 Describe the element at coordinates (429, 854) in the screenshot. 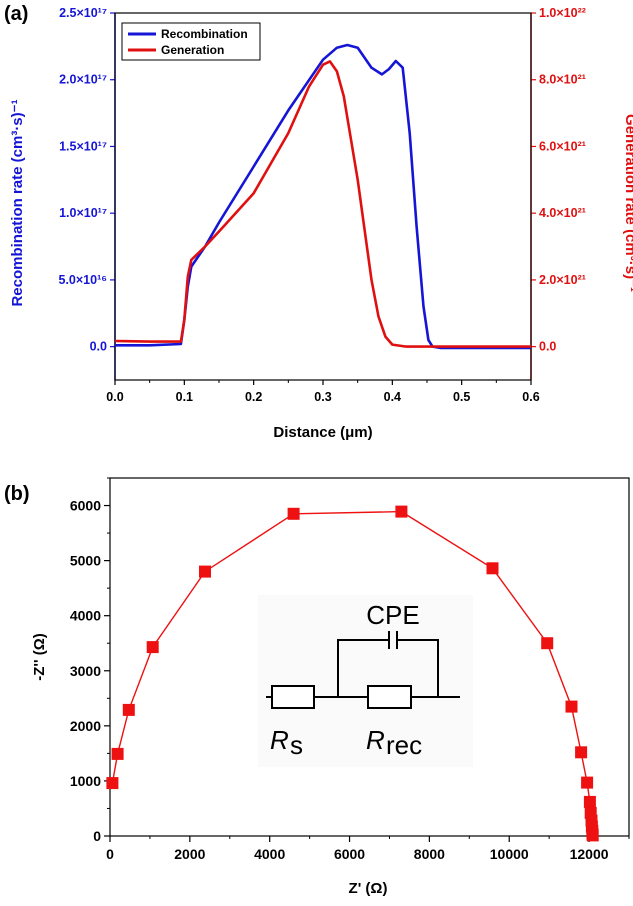

I see `panel-b-x-tick-label: 8000` at that location.